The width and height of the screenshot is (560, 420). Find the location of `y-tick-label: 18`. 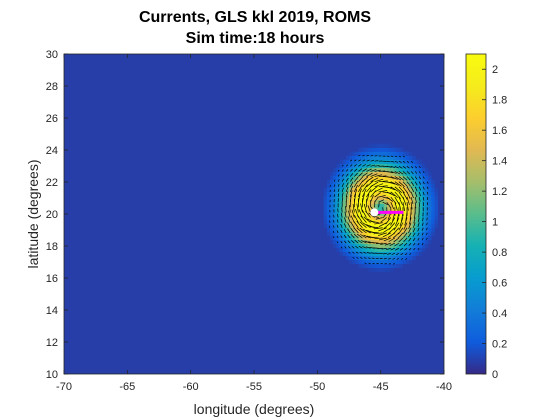

y-tick-label: 18 is located at coordinates (52, 247).